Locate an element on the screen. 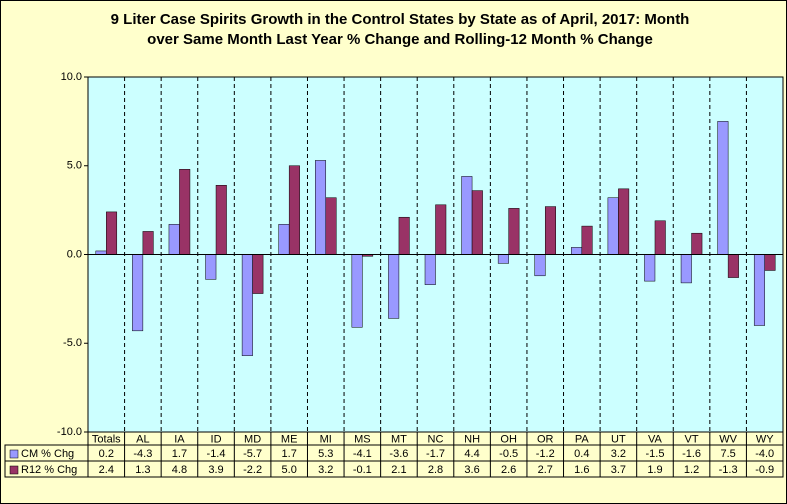 This screenshot has width=787, height=504. table-value: 2.4 is located at coordinates (106, 470).